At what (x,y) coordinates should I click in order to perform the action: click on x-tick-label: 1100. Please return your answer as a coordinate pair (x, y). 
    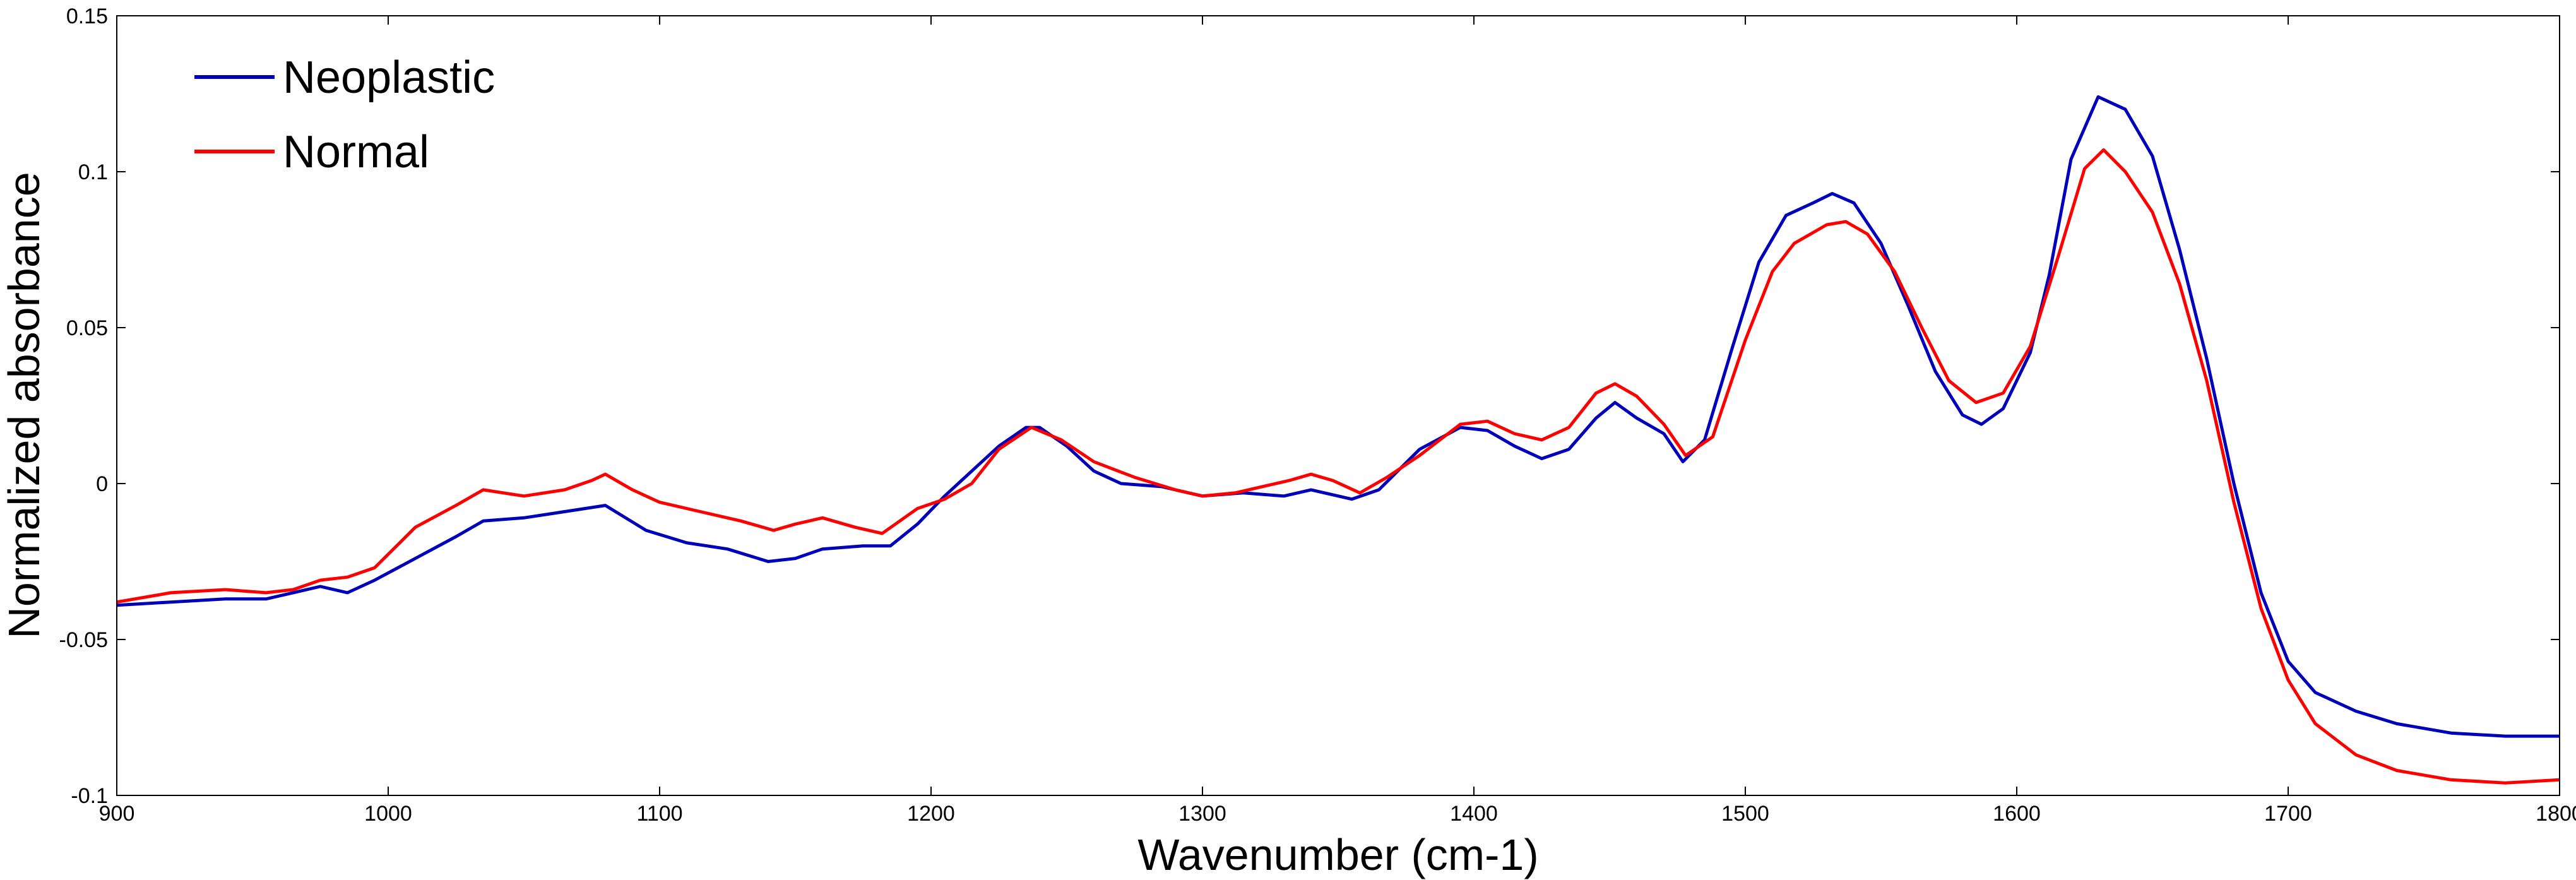
    Looking at the image, I should click on (659, 814).